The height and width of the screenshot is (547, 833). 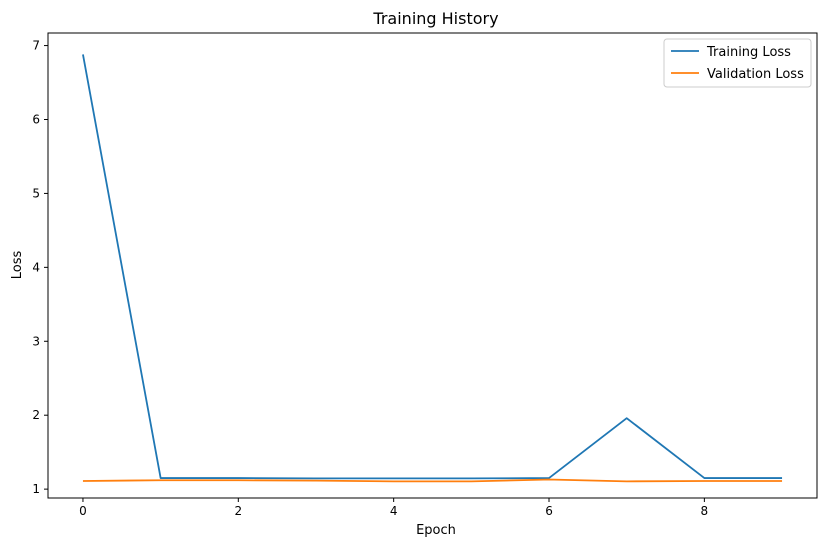 I want to click on x-axis-label: Epoch, so click(x=436, y=530).